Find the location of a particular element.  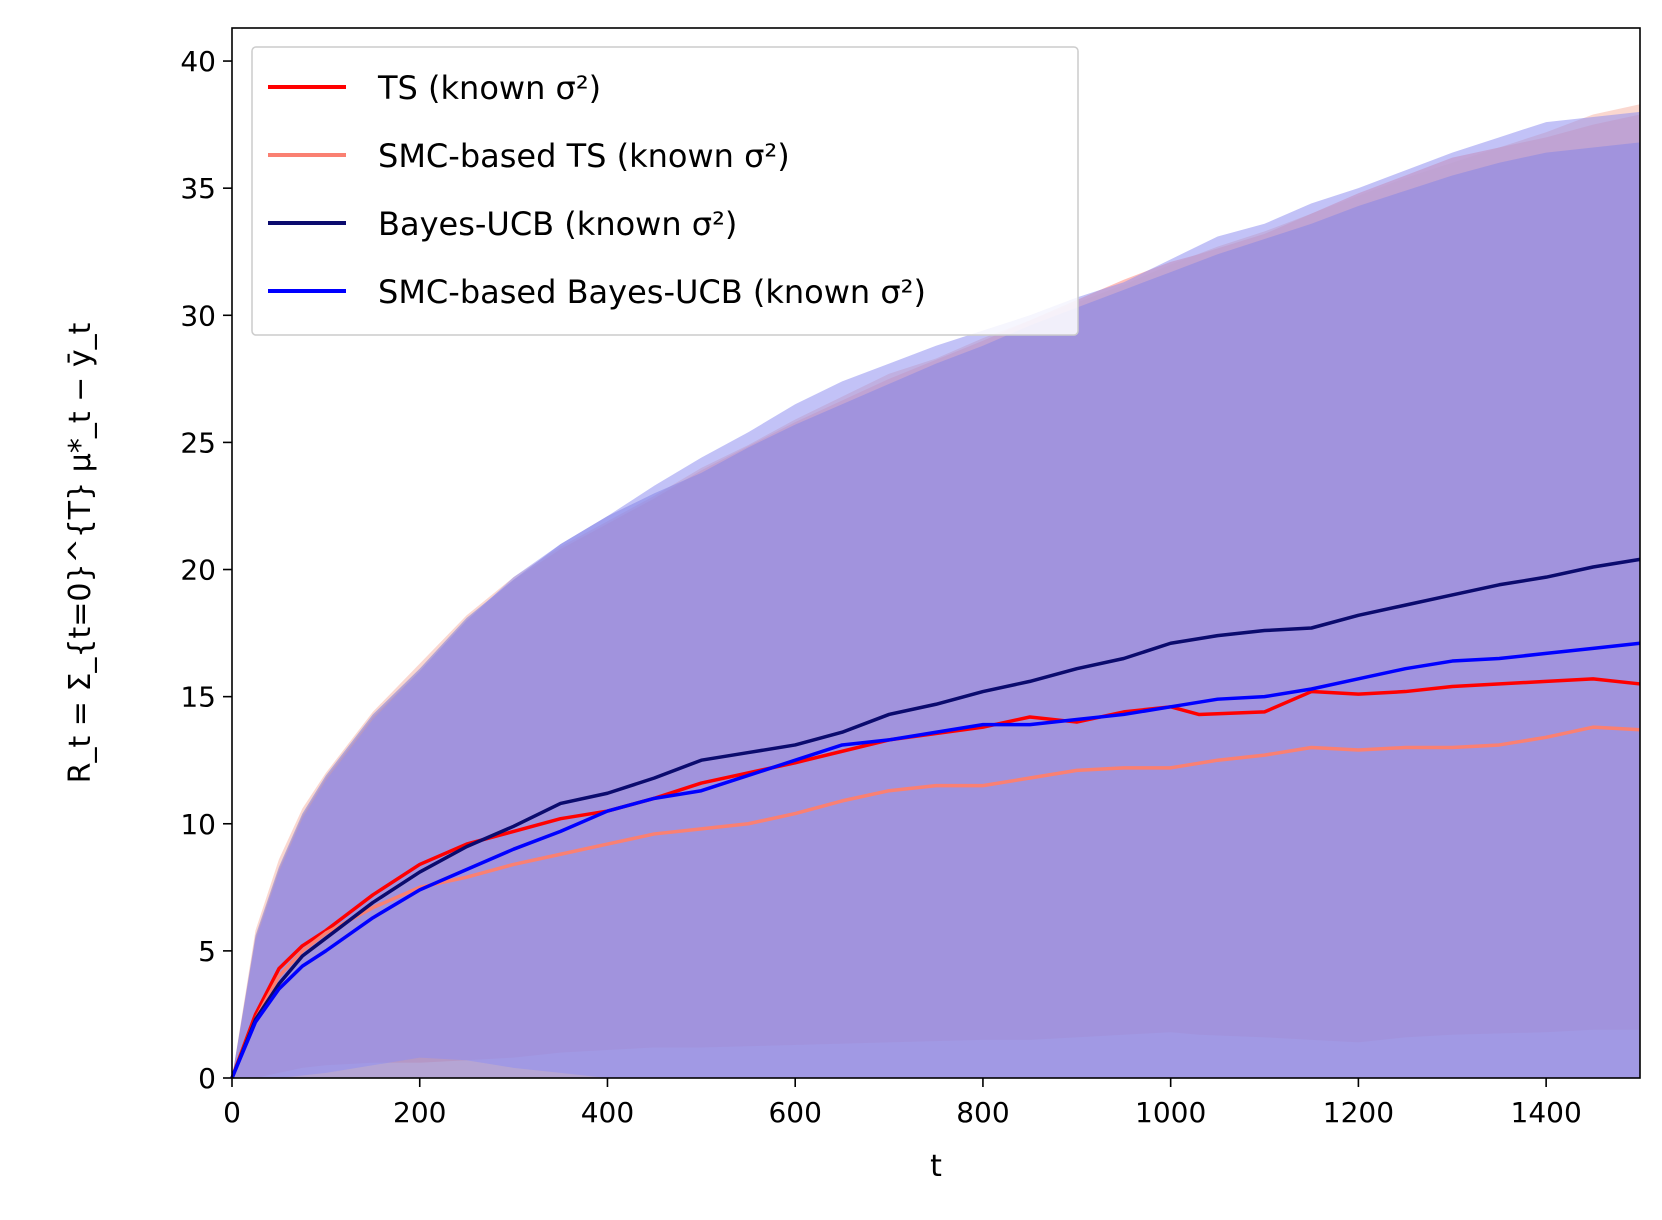

y-tick-label: 0 is located at coordinates (207, 1078).